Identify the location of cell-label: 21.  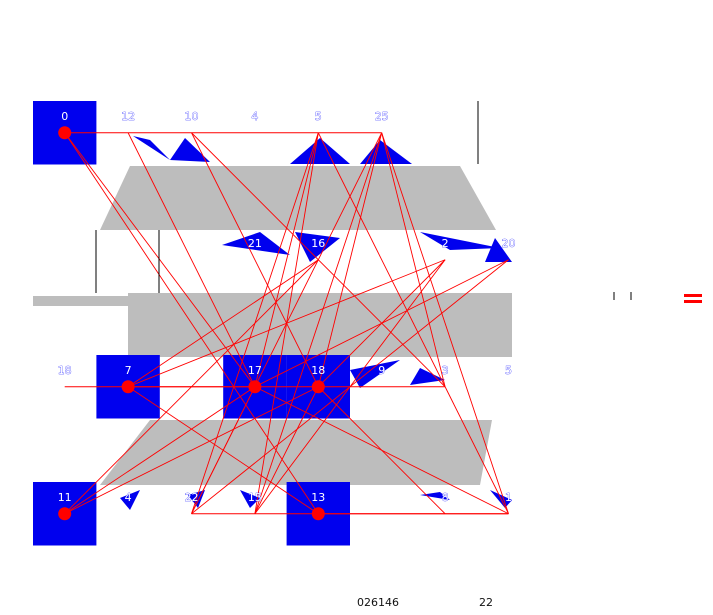
(255, 243).